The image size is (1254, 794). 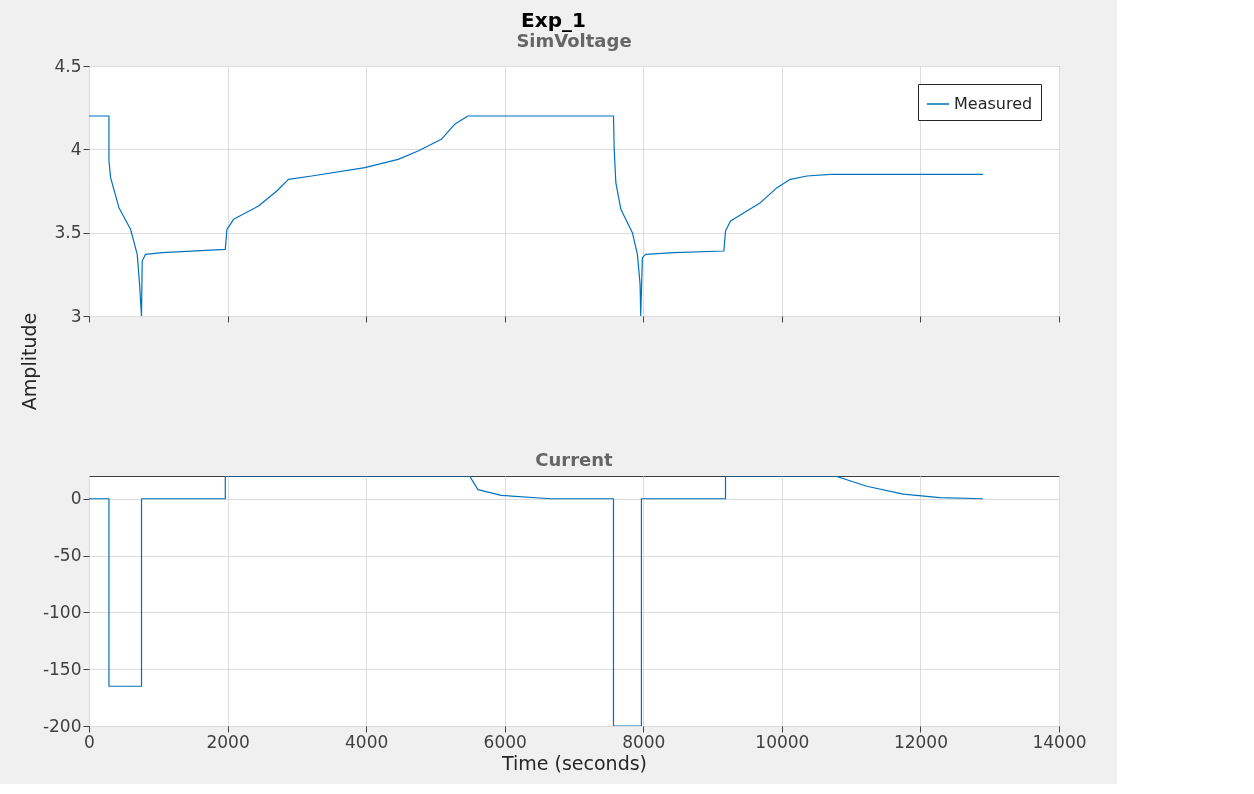 I want to click on chart-title: Current, so click(x=574, y=459).